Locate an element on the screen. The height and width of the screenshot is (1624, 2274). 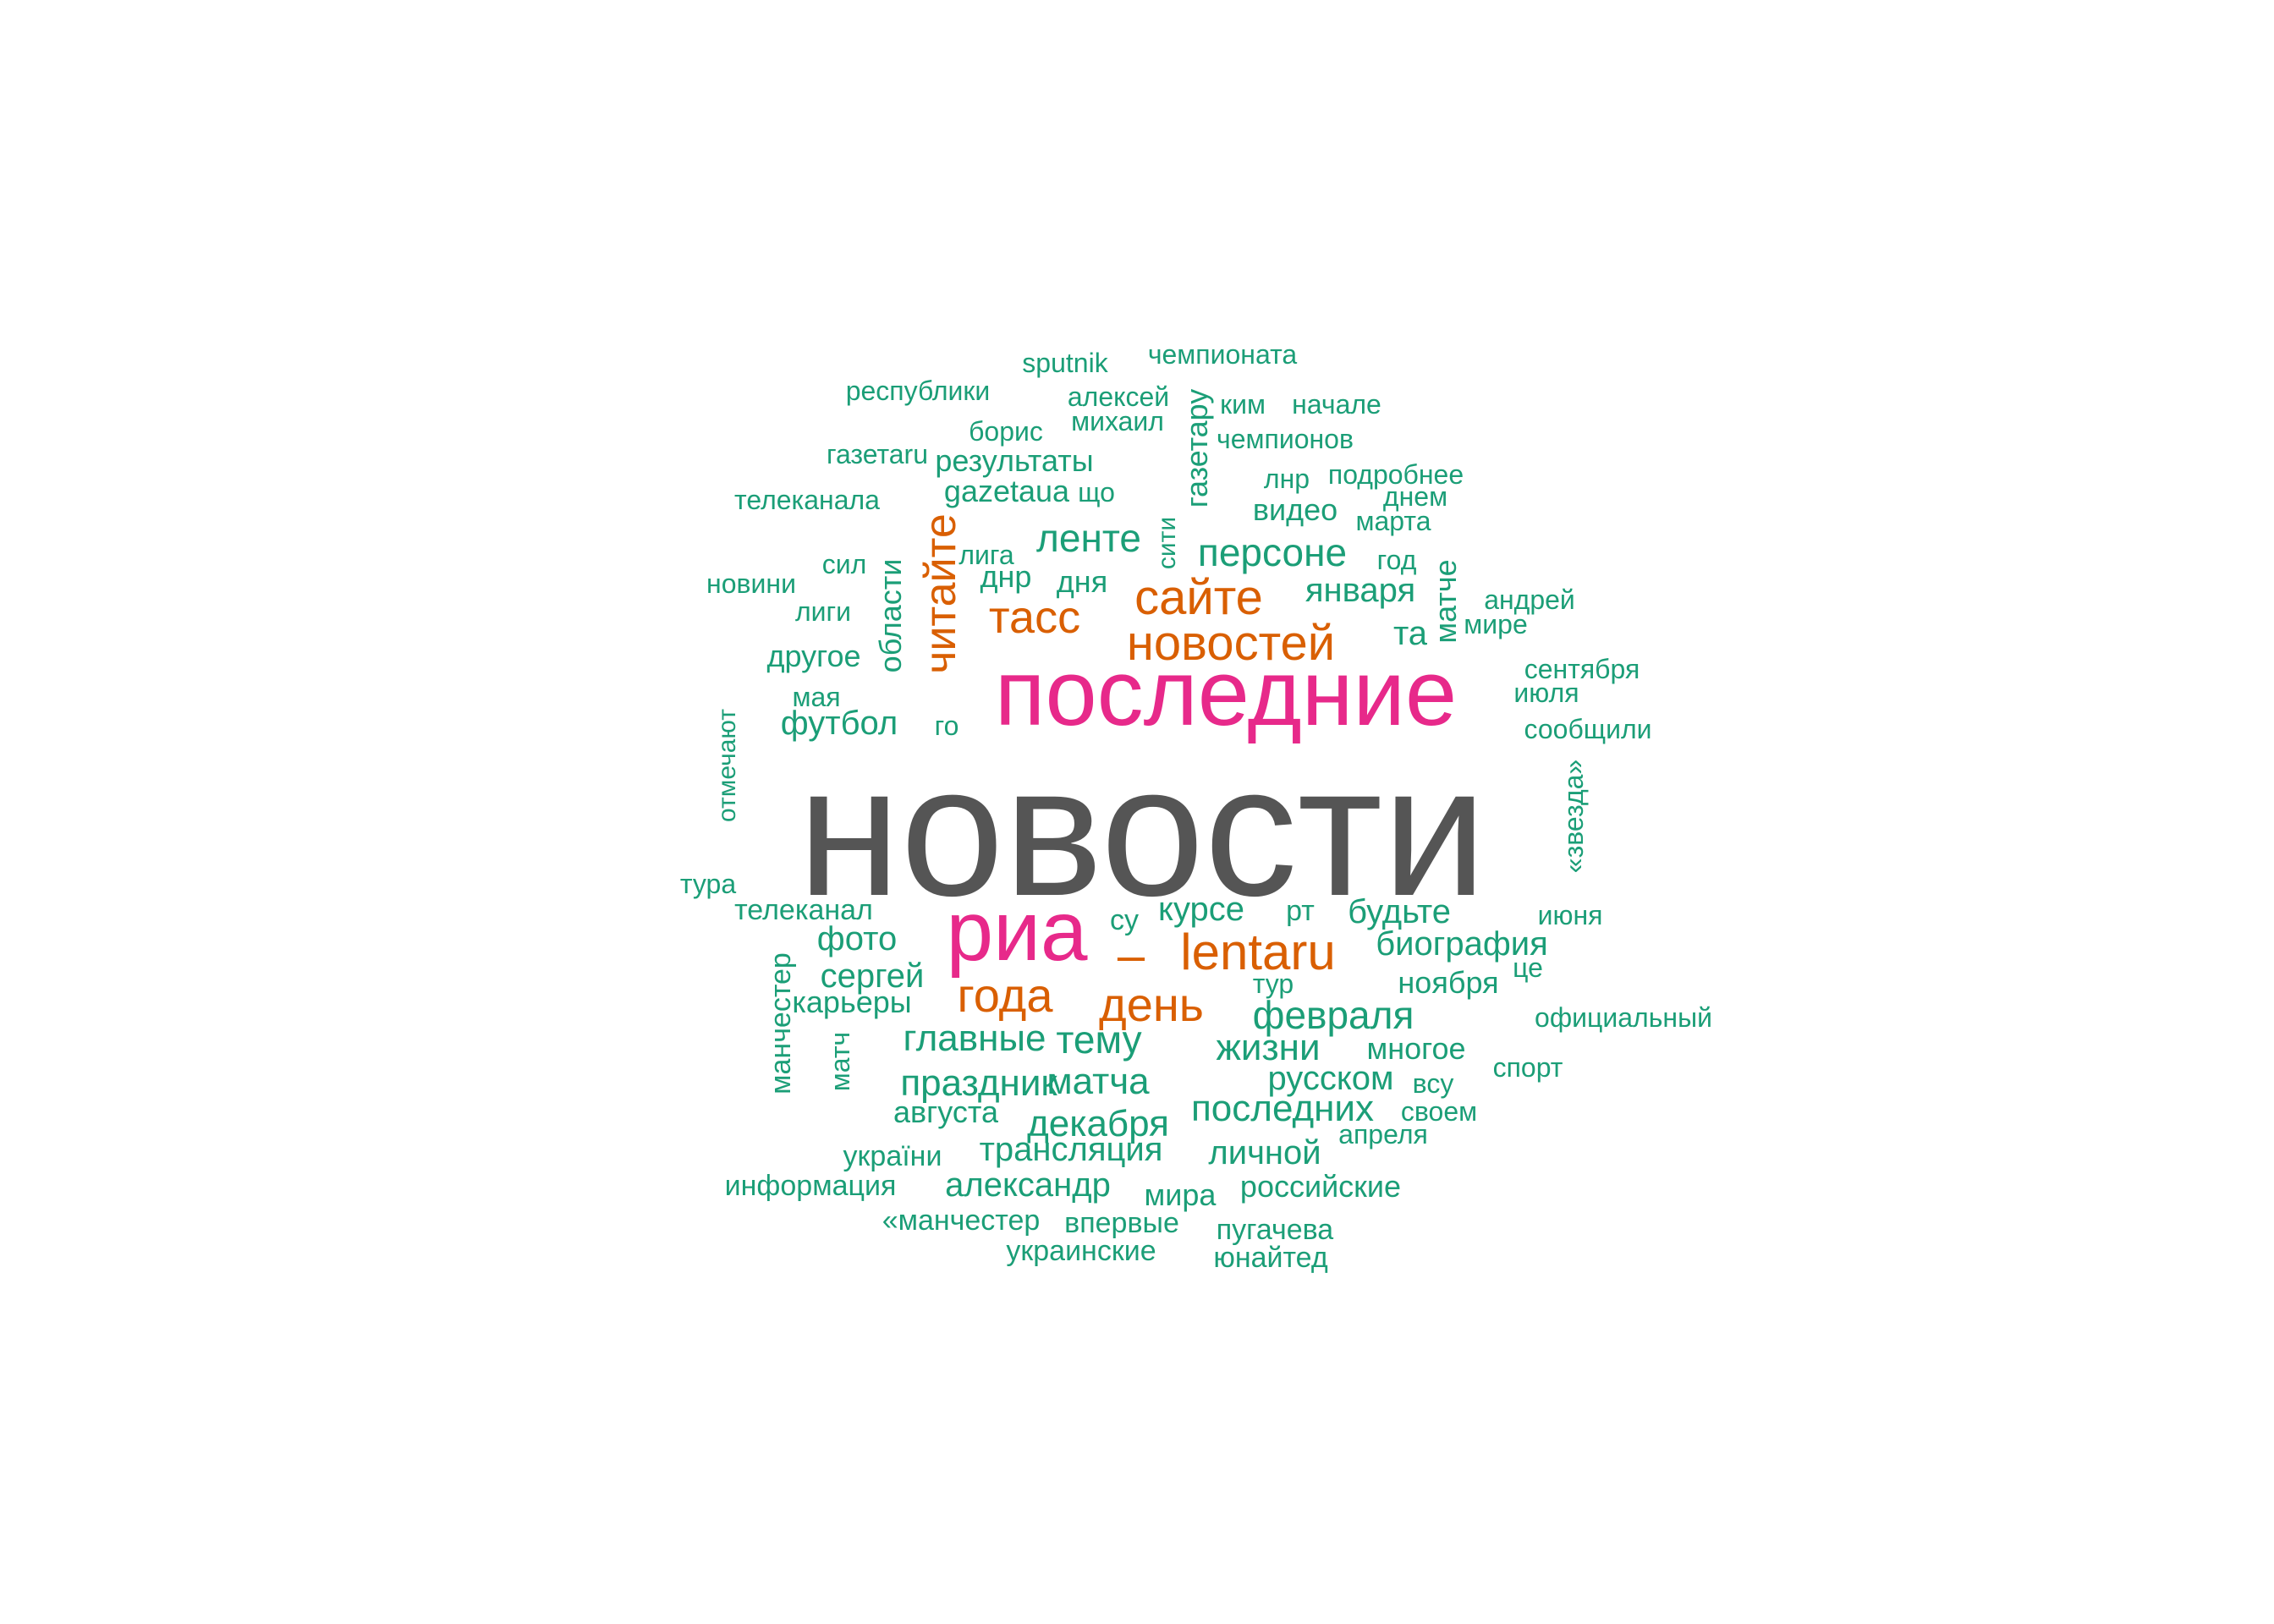
word-cloud-word: телеканала is located at coordinates (807, 500).